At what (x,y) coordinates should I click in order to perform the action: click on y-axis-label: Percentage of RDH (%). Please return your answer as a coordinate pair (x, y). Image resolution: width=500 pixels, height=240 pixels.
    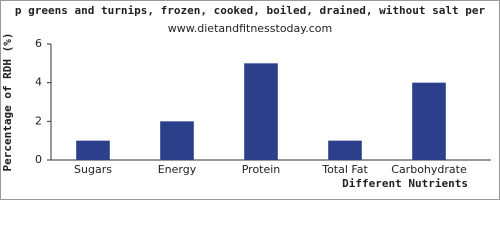
    Looking at the image, I should click on (7, 101).